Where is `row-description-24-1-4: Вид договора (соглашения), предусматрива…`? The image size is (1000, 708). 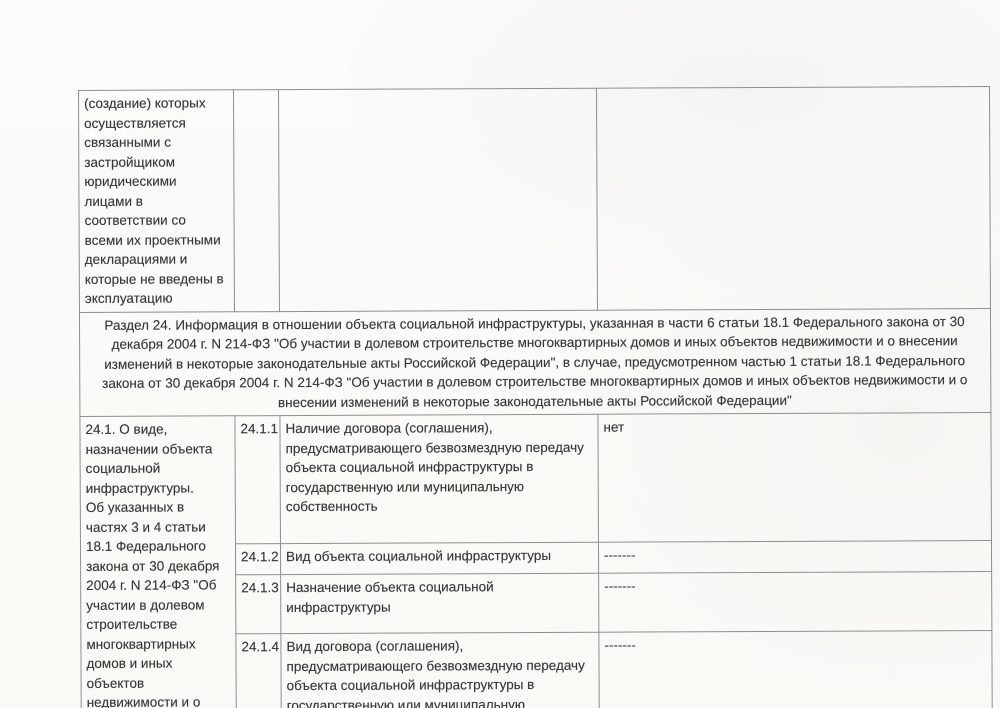
row-description-24-1-4: Вид договора (соглашения), предусматрива… is located at coordinates (440, 670).